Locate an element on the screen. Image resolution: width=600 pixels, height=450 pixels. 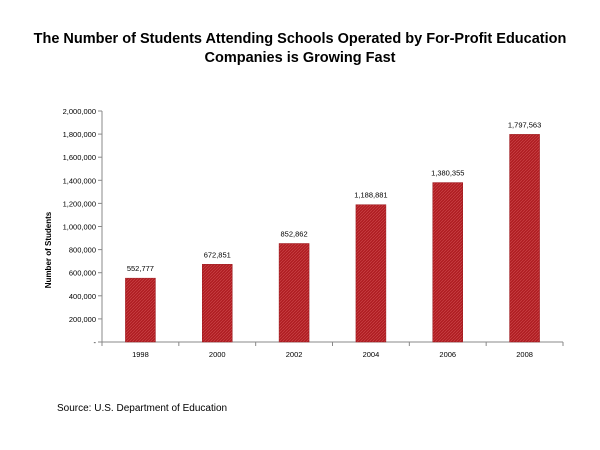
data-label-2000: 672,851 is located at coordinates (217, 254).